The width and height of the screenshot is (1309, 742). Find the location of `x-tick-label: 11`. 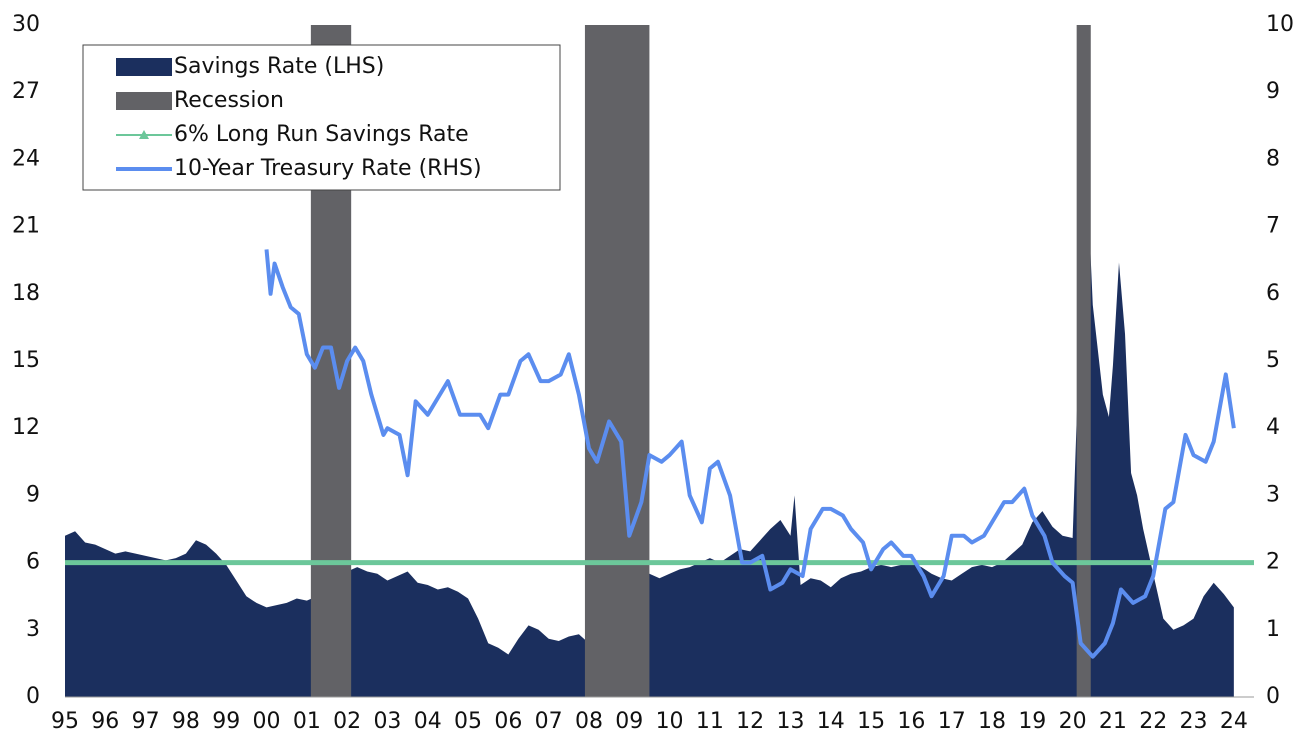

x-tick-label: 11 is located at coordinates (710, 721).